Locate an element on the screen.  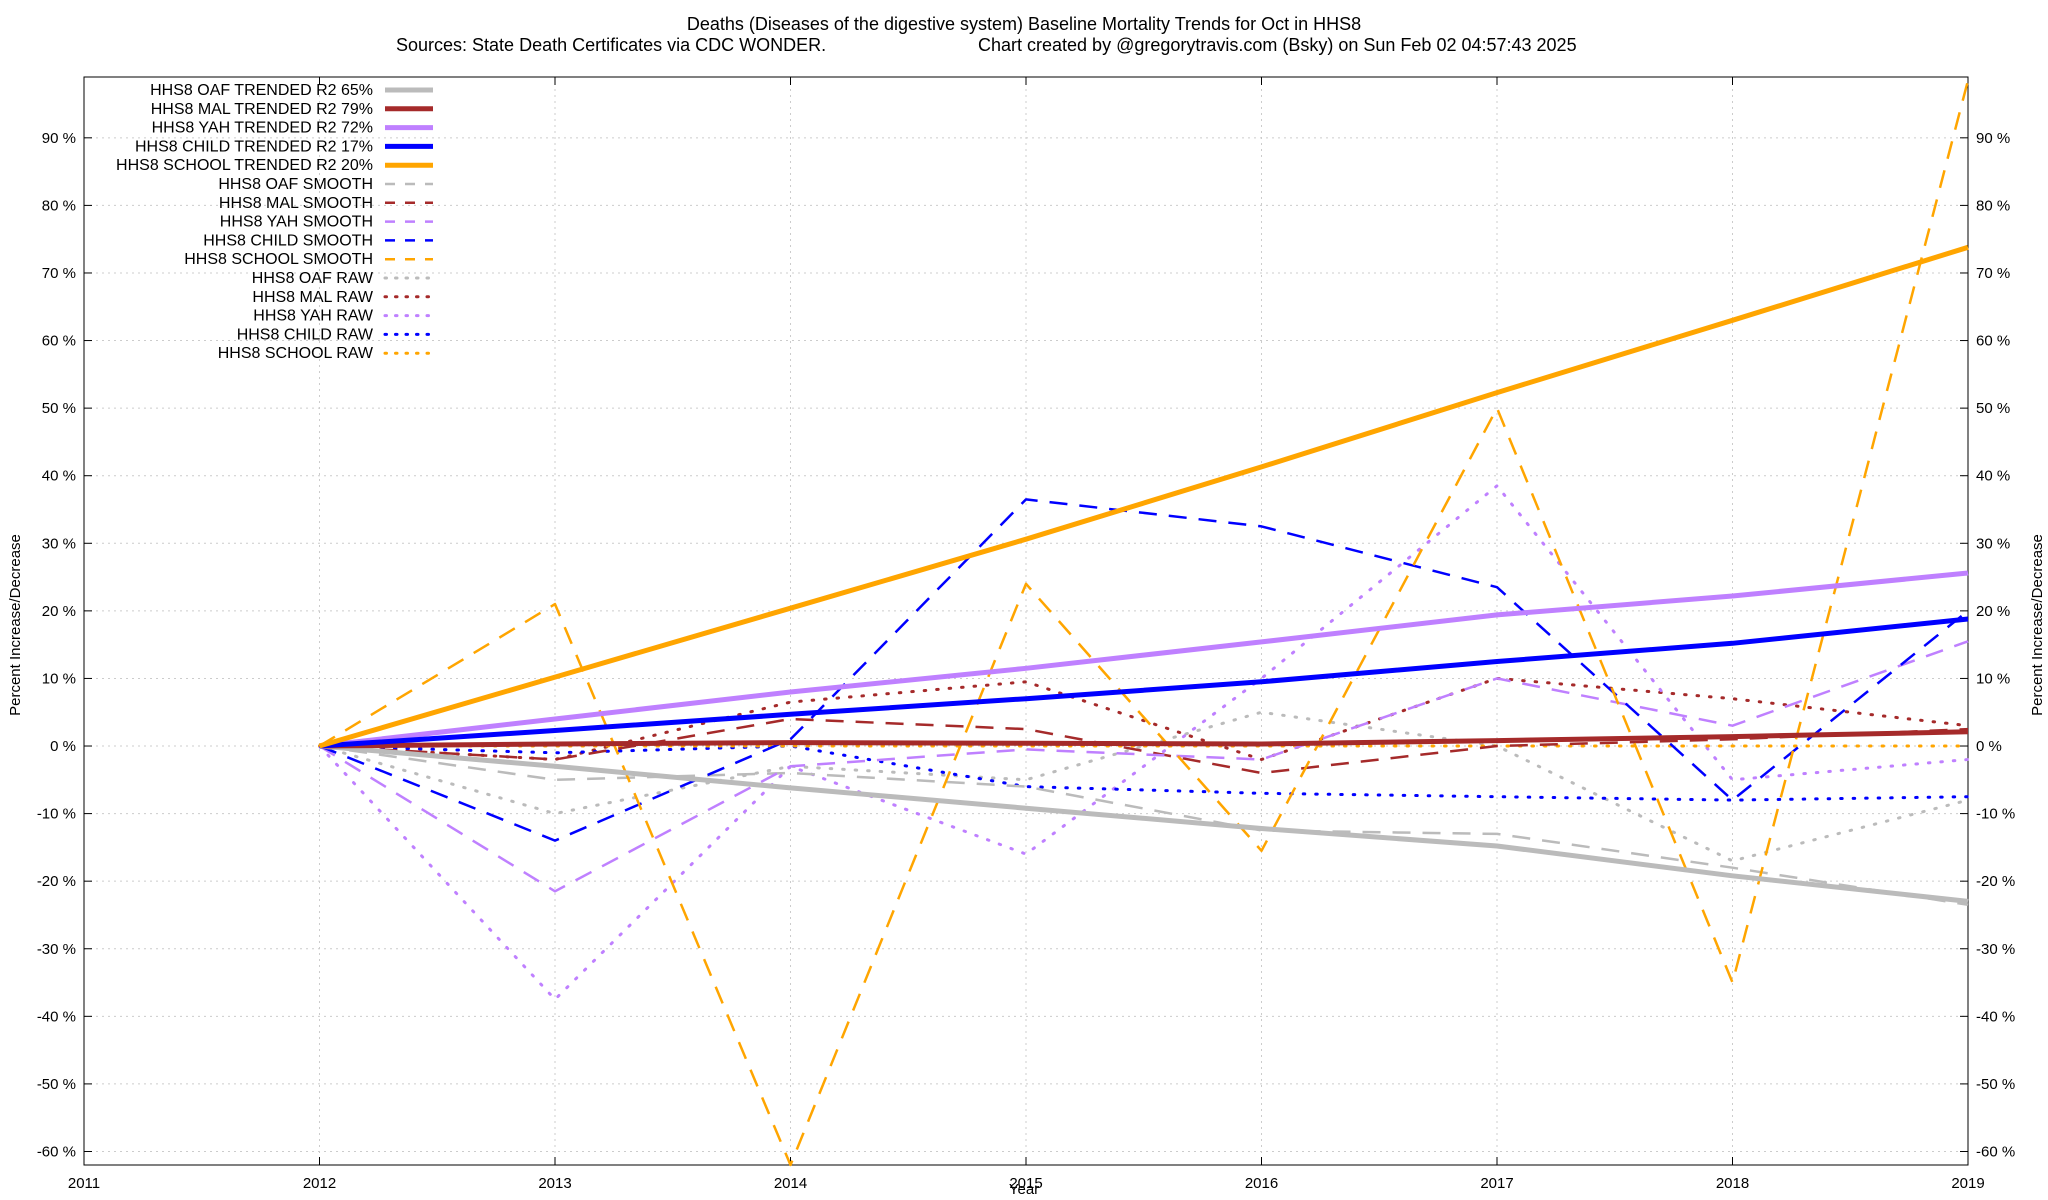
y-tick-label-right: 80 % is located at coordinates (1993, 205).